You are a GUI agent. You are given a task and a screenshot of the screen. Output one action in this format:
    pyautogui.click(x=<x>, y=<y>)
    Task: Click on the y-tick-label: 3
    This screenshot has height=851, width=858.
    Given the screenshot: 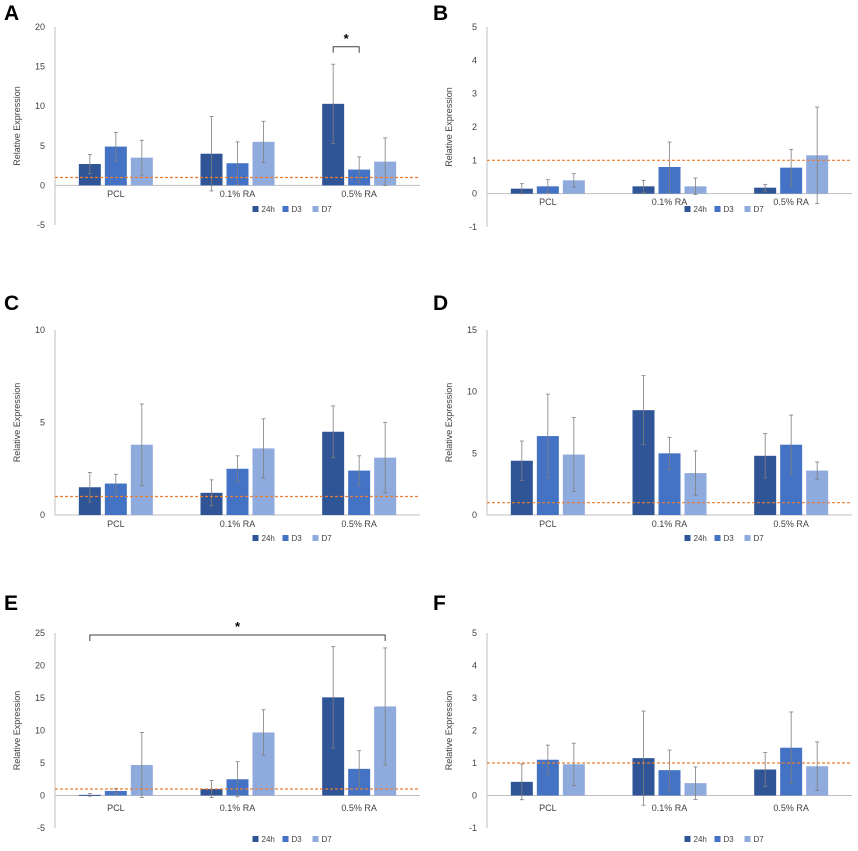 What is the action you would take?
    pyautogui.click(x=474, y=94)
    